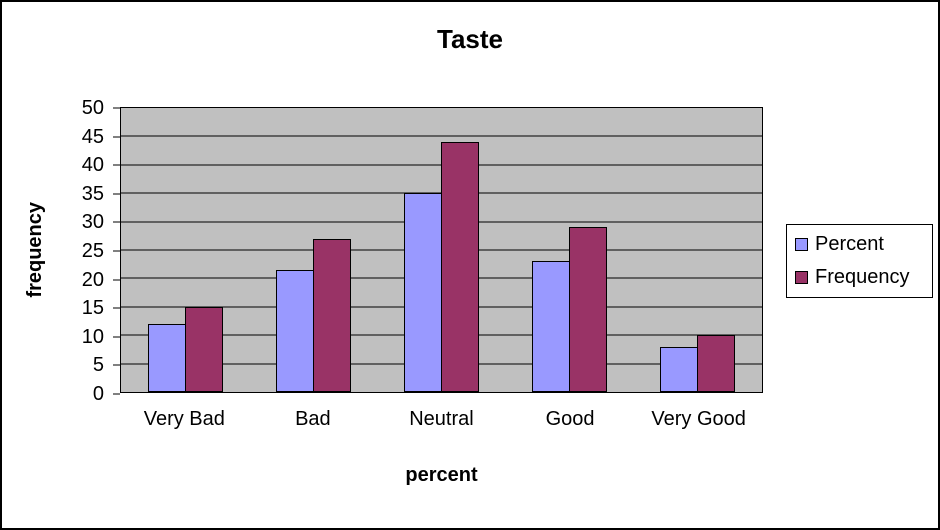 The width and height of the screenshot is (940, 530). I want to click on legend-label-frequency: Frequency, so click(862, 277).